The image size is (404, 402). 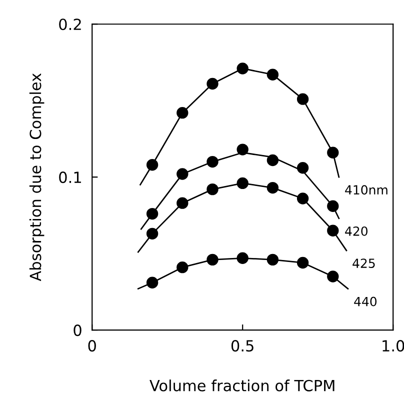 I want to click on x-tick-label: 0.5, so click(x=242, y=346).